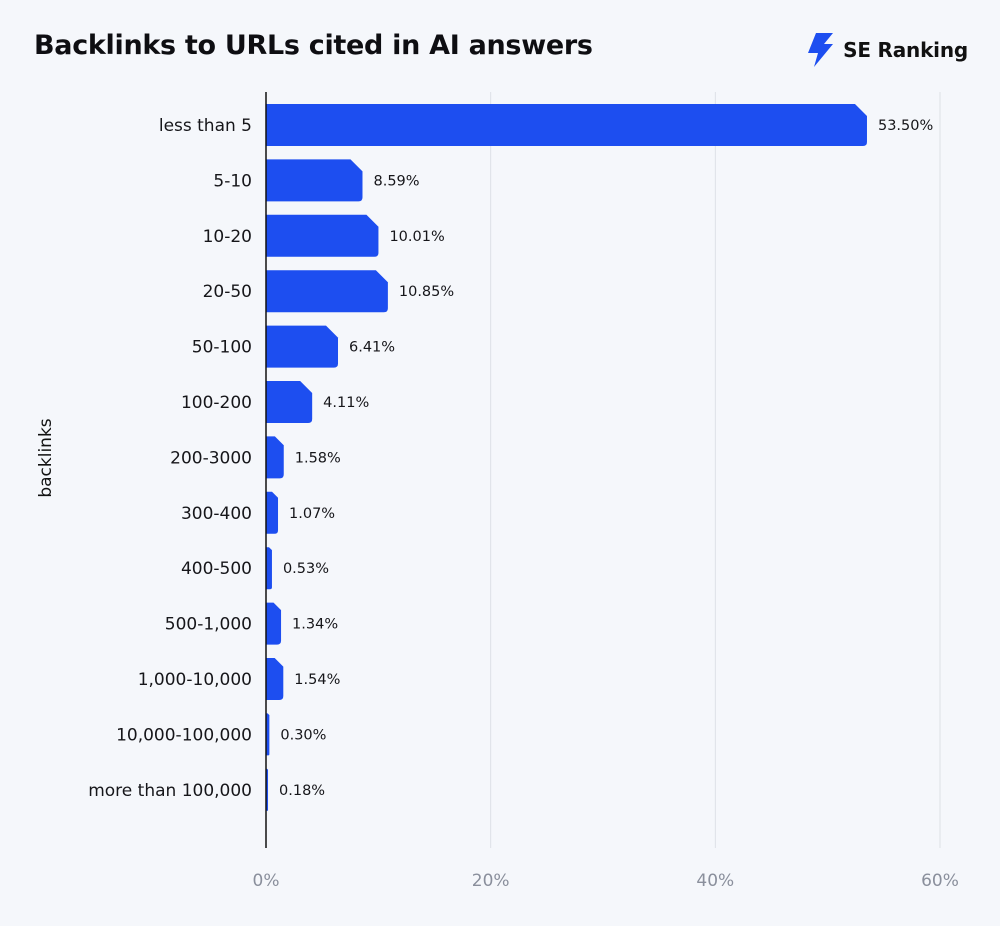 Image resolution: width=1000 pixels, height=926 pixels. I want to click on category-label: 100-200, so click(216, 403).